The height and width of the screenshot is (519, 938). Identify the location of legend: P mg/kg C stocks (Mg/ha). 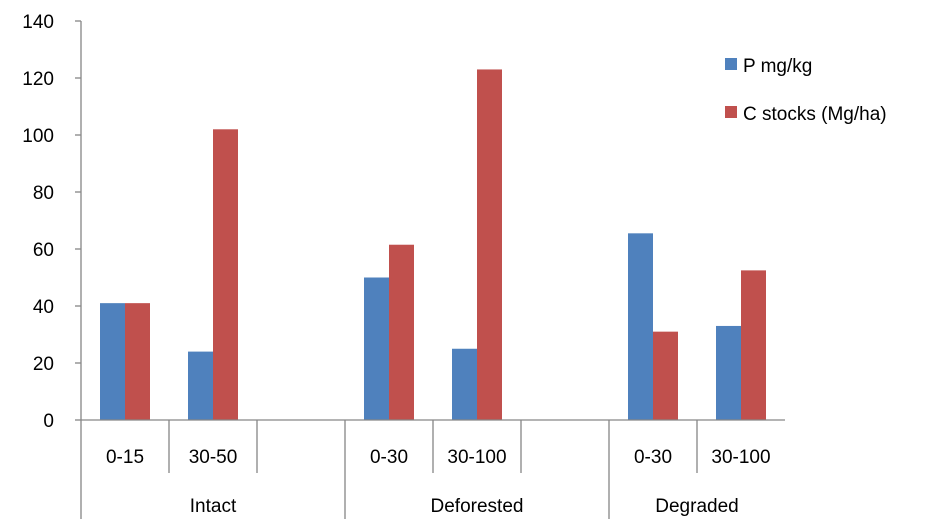
(806, 90).